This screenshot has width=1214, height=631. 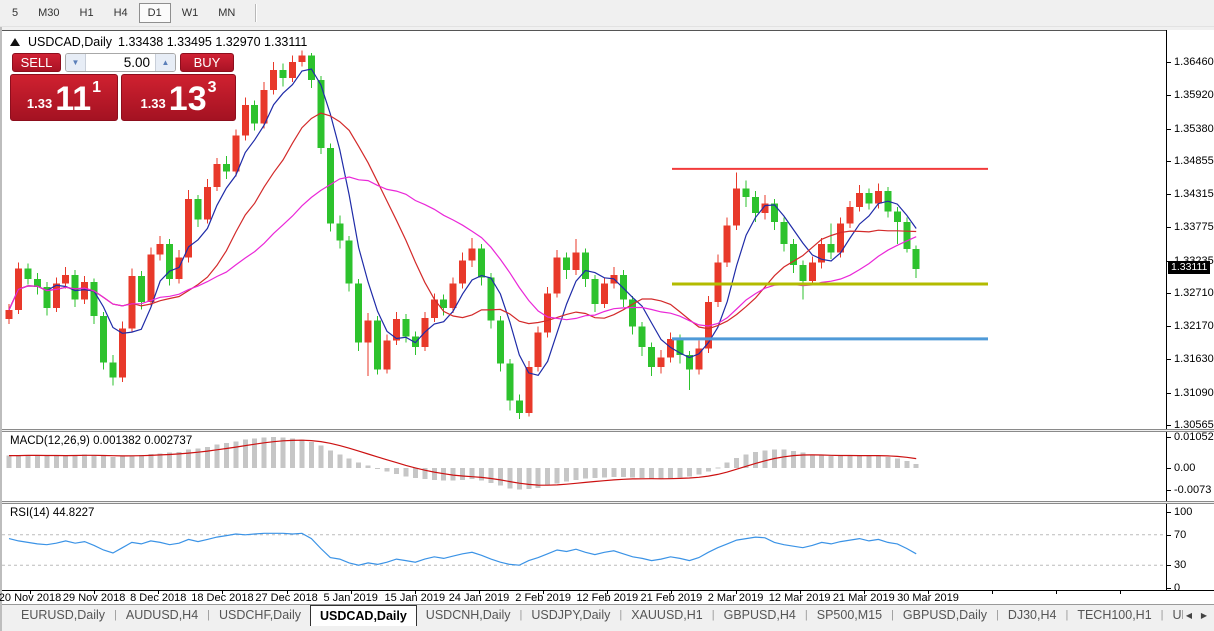 I want to click on tab-xauusd-h1: XAUUSD,H1, so click(x=667, y=615).